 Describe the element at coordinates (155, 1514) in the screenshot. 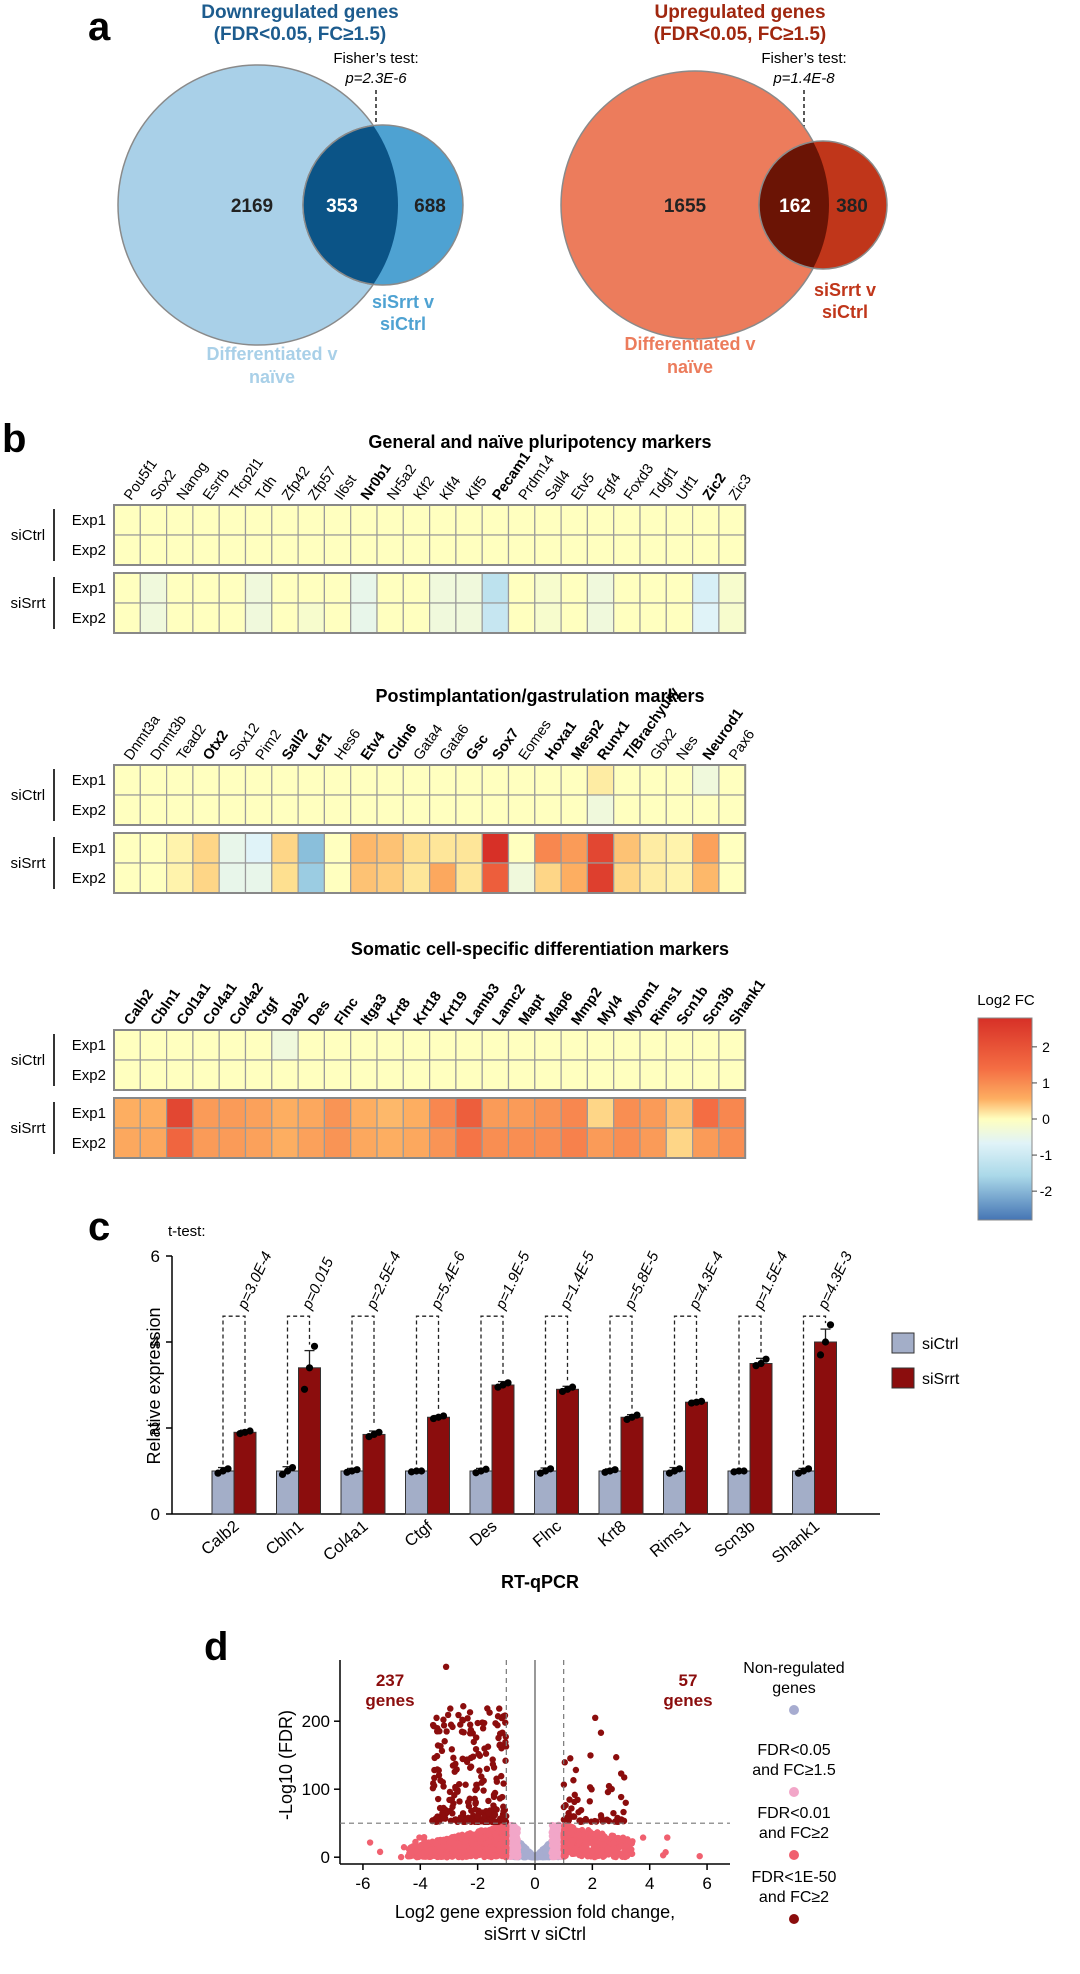

I see `y-tick-label: 0` at that location.